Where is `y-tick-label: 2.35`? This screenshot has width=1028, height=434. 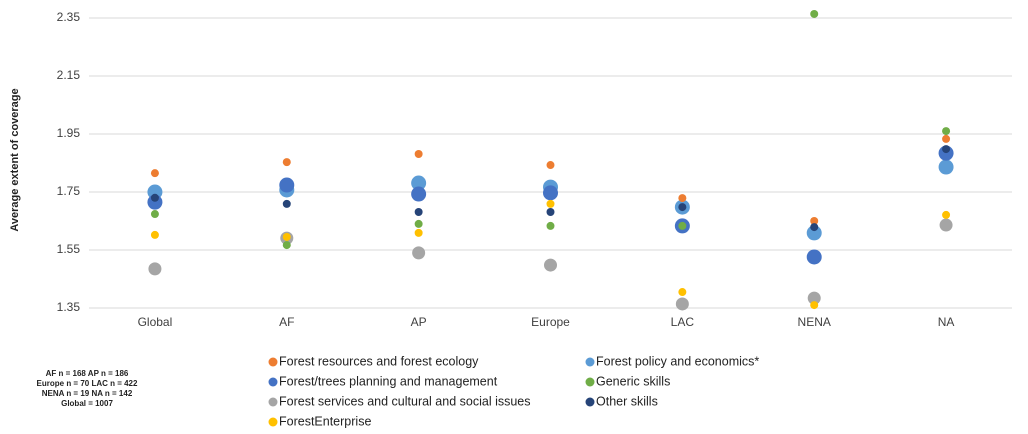 y-tick-label: 2.35 is located at coordinates (69, 17).